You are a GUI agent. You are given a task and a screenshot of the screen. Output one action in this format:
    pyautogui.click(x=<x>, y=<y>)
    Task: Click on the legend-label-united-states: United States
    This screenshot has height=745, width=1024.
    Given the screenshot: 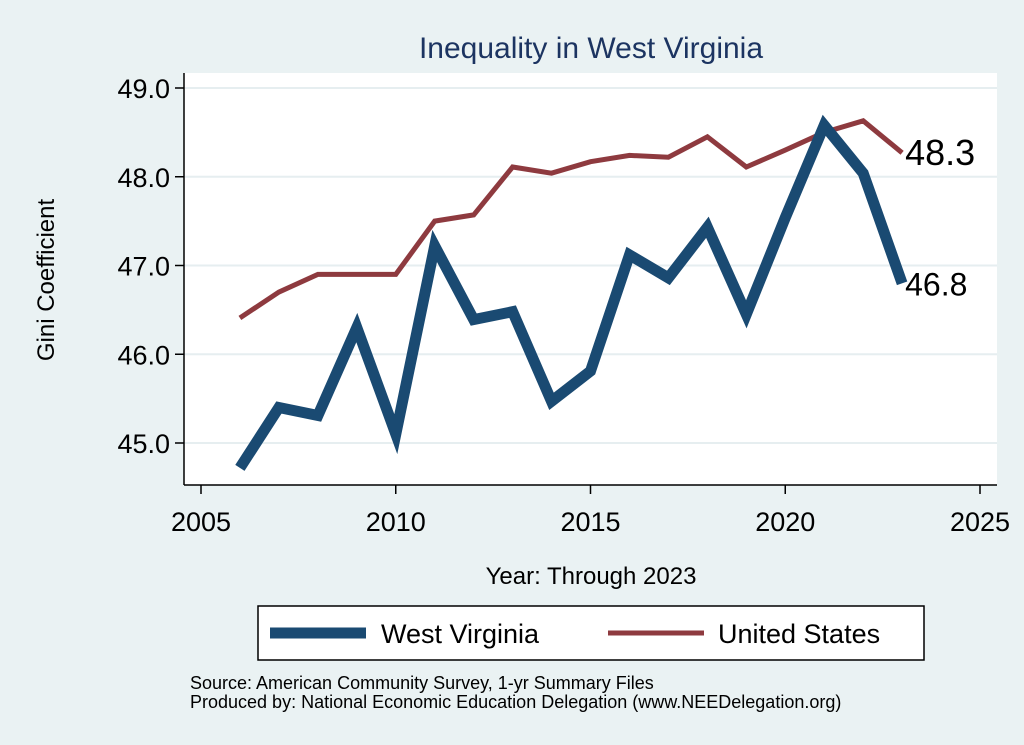 What is the action you would take?
    pyautogui.click(x=799, y=634)
    